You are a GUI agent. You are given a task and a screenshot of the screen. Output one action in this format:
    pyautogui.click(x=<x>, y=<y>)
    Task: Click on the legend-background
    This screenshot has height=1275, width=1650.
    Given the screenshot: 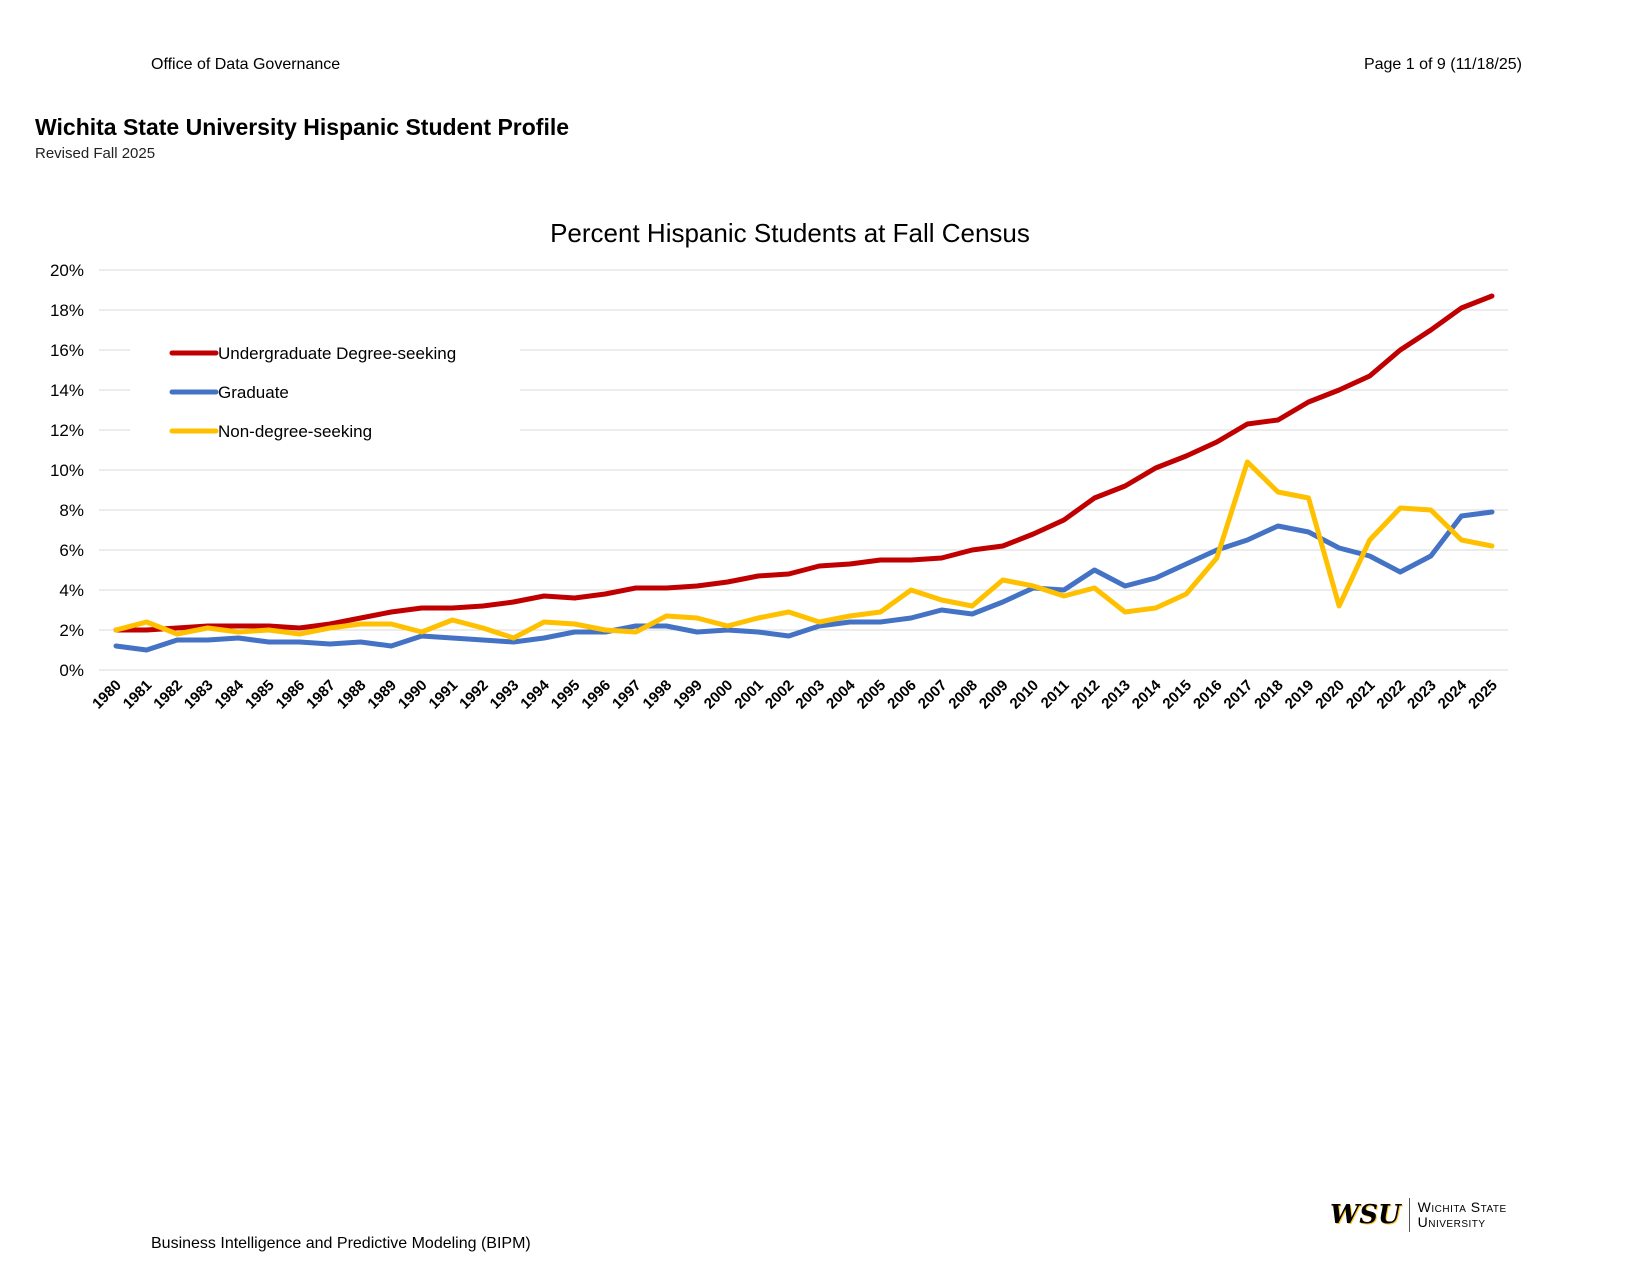 What is the action you would take?
    pyautogui.click(x=325, y=385)
    